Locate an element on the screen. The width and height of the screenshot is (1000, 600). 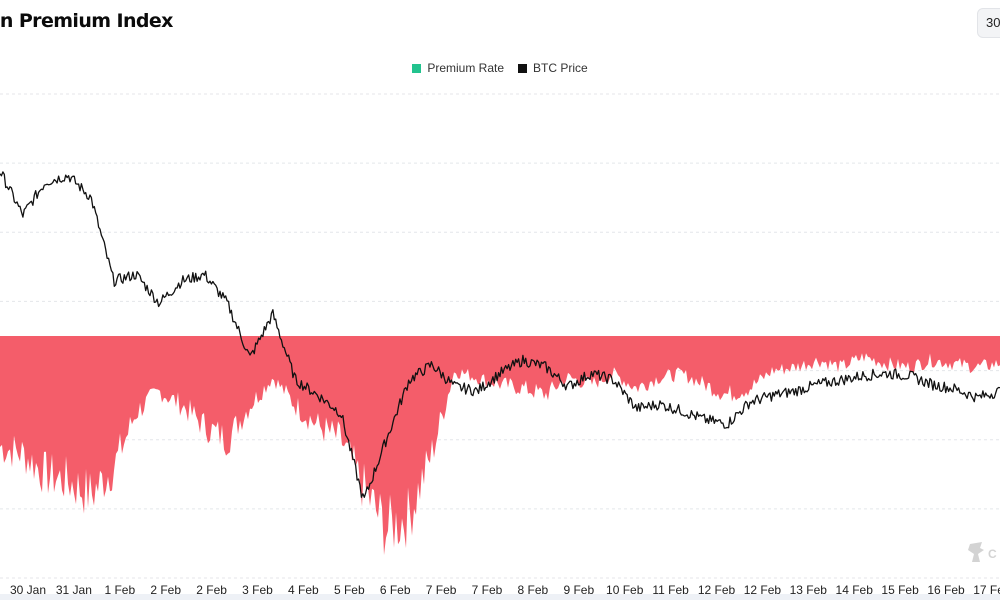
svg-text: C is located at coordinates (992, 554).